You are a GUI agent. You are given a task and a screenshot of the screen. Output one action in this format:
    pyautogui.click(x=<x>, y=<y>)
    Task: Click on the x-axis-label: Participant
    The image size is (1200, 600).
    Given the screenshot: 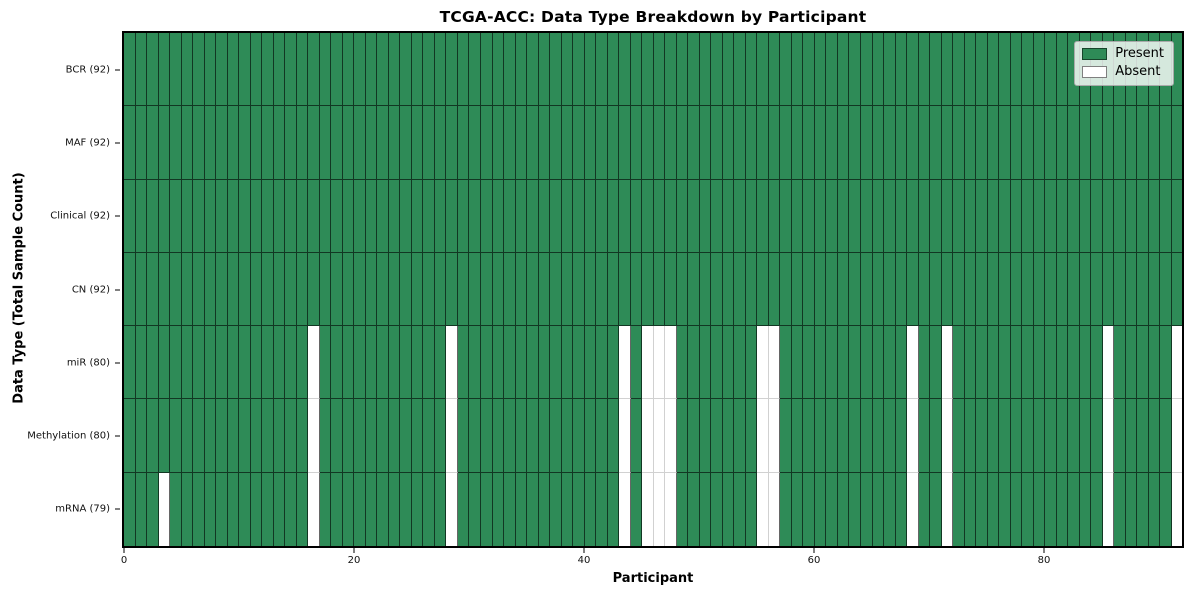 What is the action you would take?
    pyautogui.click(x=653, y=578)
    